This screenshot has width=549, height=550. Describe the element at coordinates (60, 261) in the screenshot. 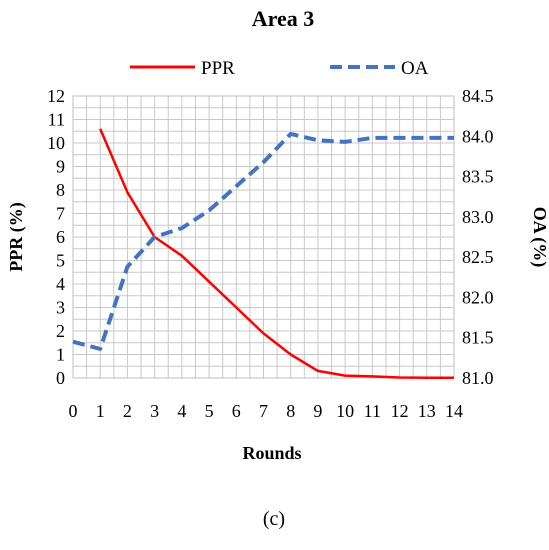

I see `y-tick-label: 5` at that location.